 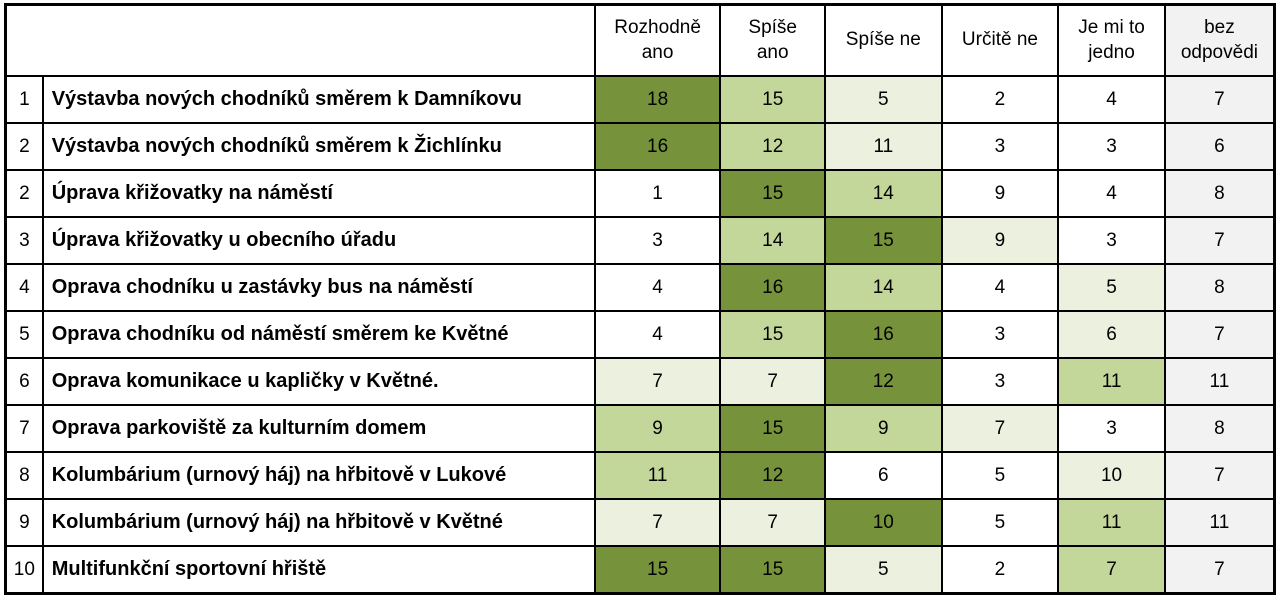 I want to click on row-number: 6, so click(x=24, y=381).